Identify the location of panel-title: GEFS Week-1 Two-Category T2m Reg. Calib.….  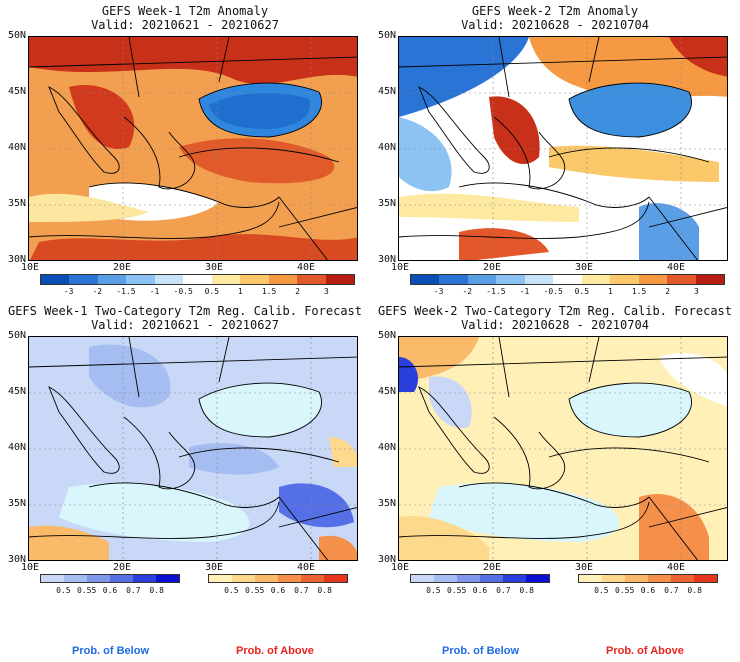
(184, 311).